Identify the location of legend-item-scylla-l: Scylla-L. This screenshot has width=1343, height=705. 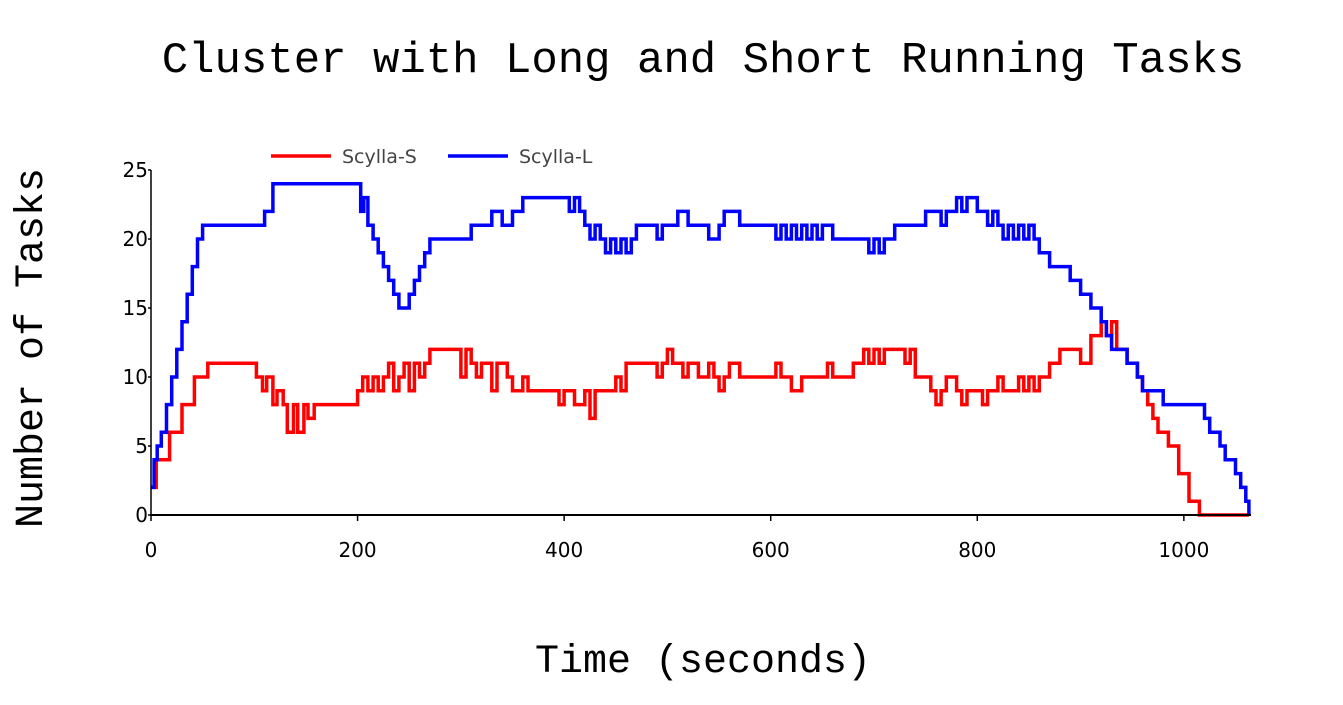
(520, 157).